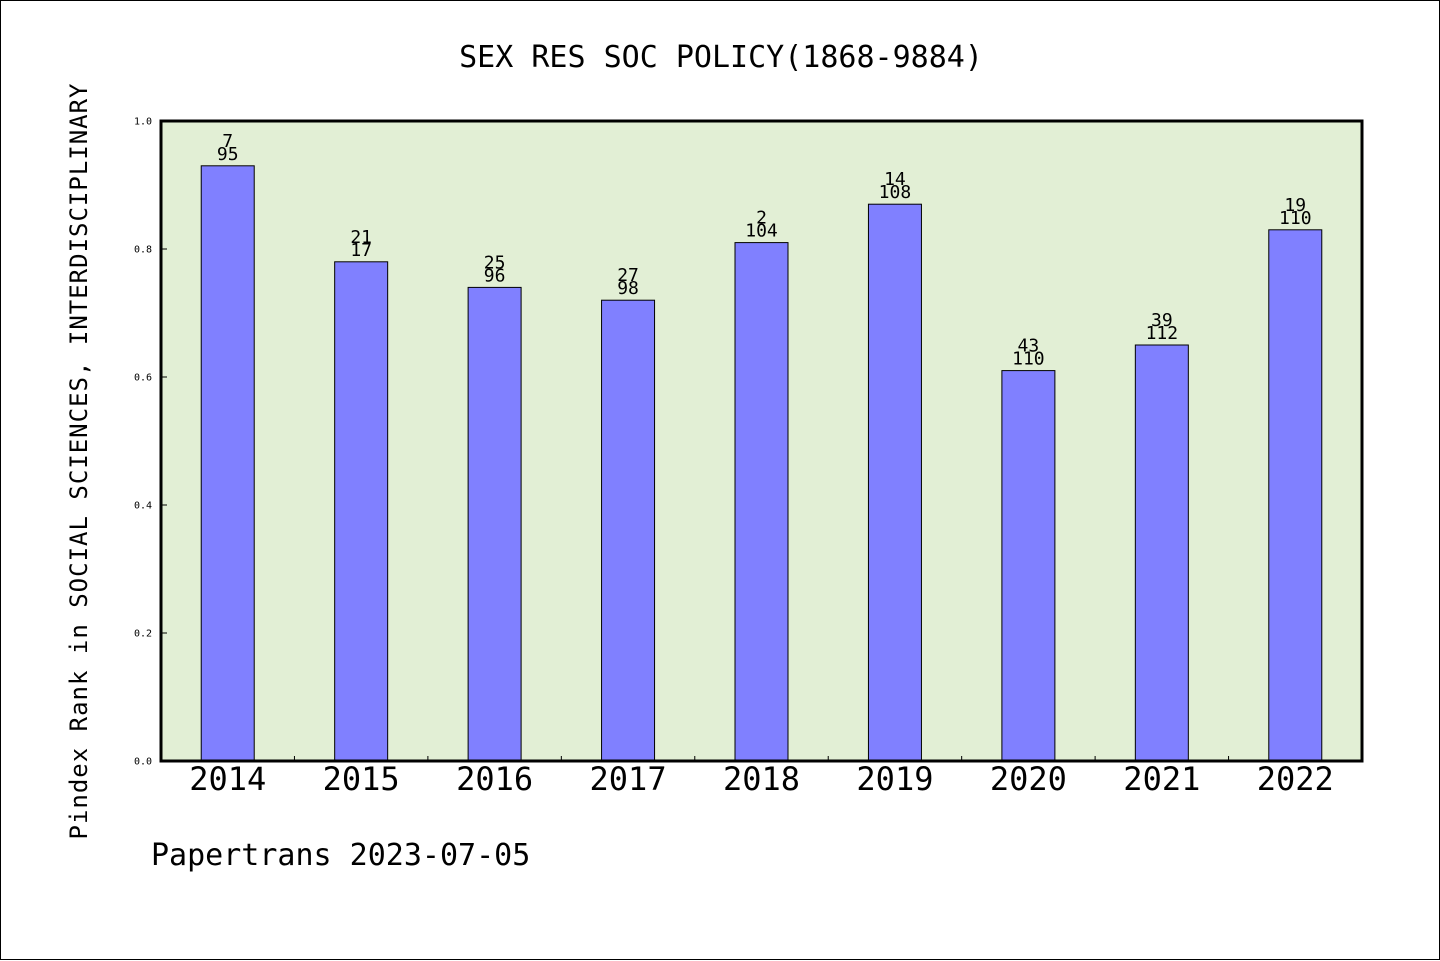 The image size is (1440, 961). What do you see at coordinates (721, 57) in the screenshot?
I see `chart-title: SEX RES SOC POLICY(1868-9884)` at bounding box center [721, 57].